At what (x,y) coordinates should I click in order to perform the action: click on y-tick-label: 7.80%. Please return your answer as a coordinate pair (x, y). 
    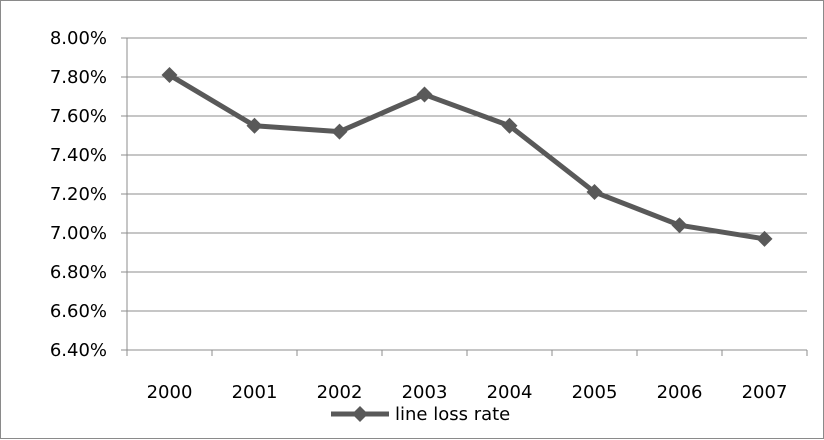
    Looking at the image, I should click on (78, 77).